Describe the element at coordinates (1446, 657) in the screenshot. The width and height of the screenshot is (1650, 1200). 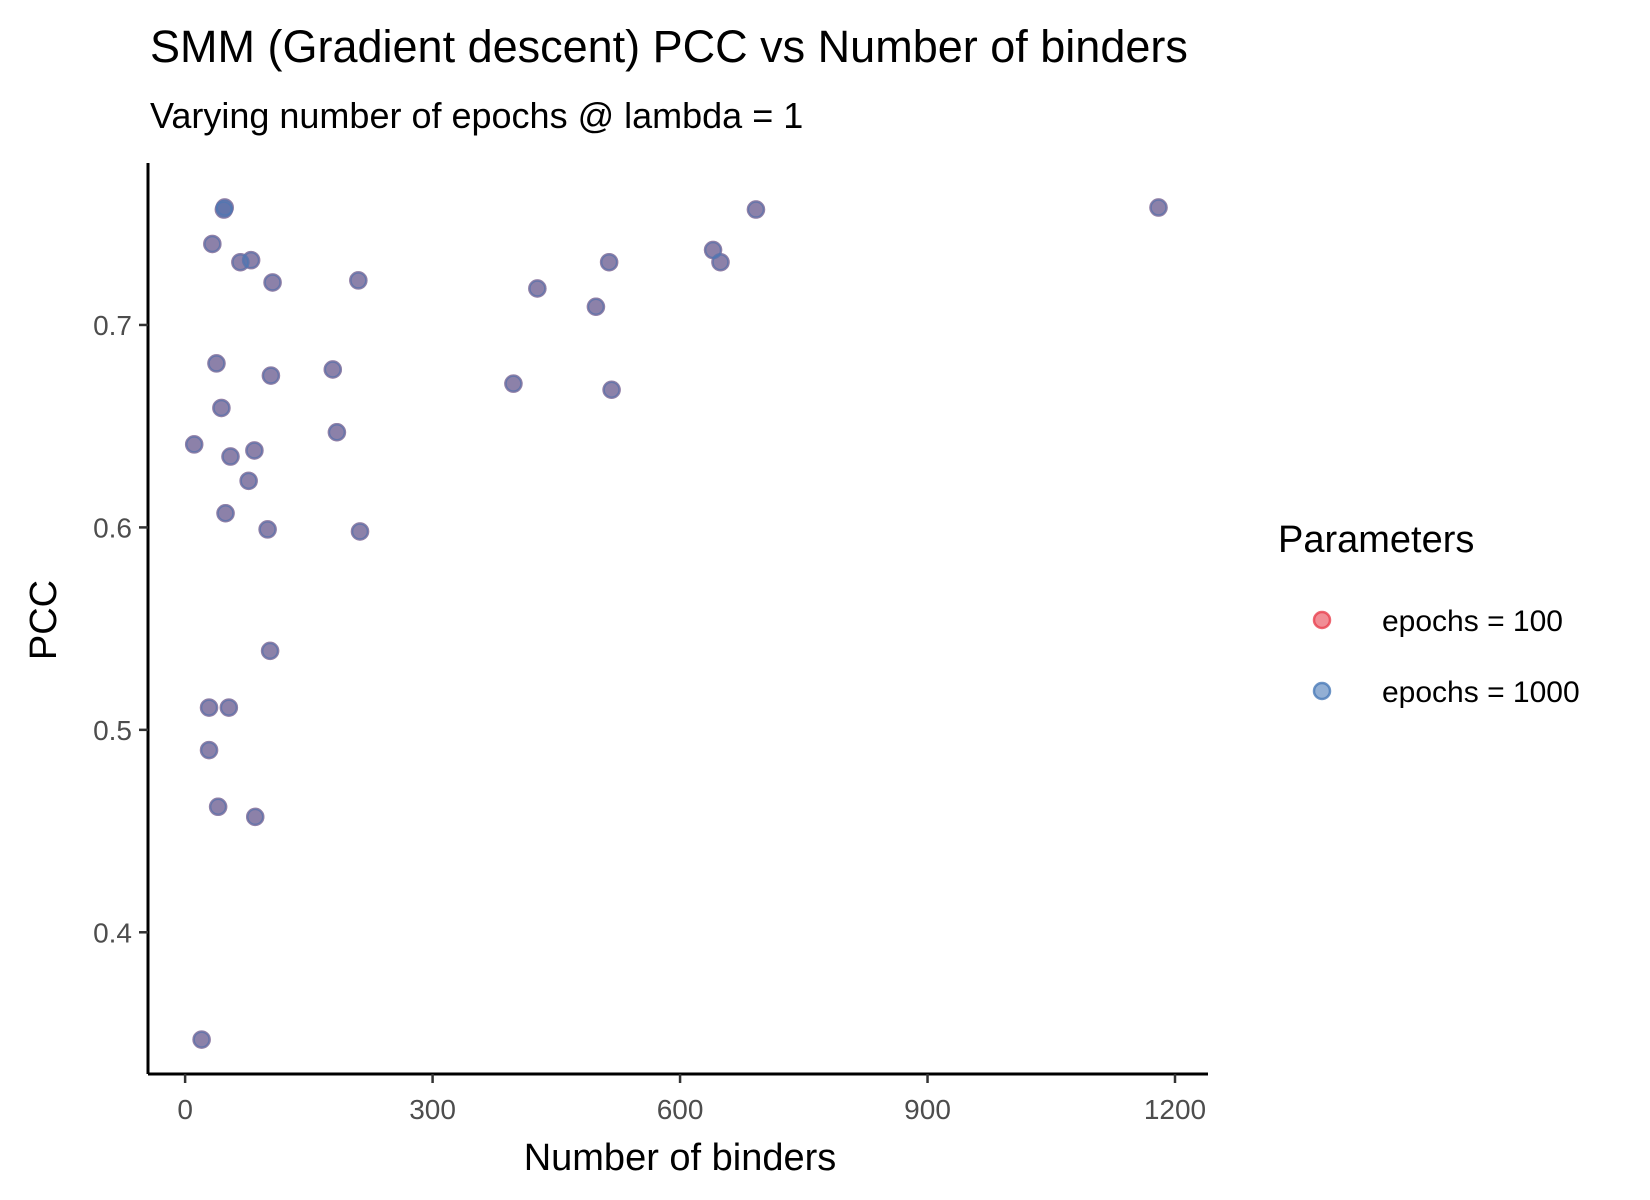
I see `legend-entries: epochs = 100 epochs = 1000` at that location.